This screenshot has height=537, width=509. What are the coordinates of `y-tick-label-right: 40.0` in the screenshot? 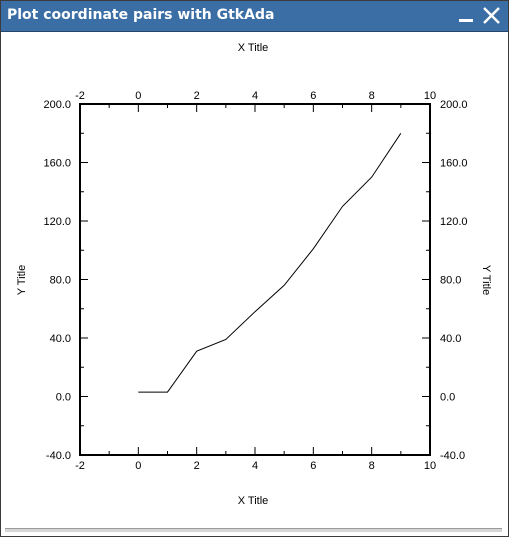 It's located at (450, 339).